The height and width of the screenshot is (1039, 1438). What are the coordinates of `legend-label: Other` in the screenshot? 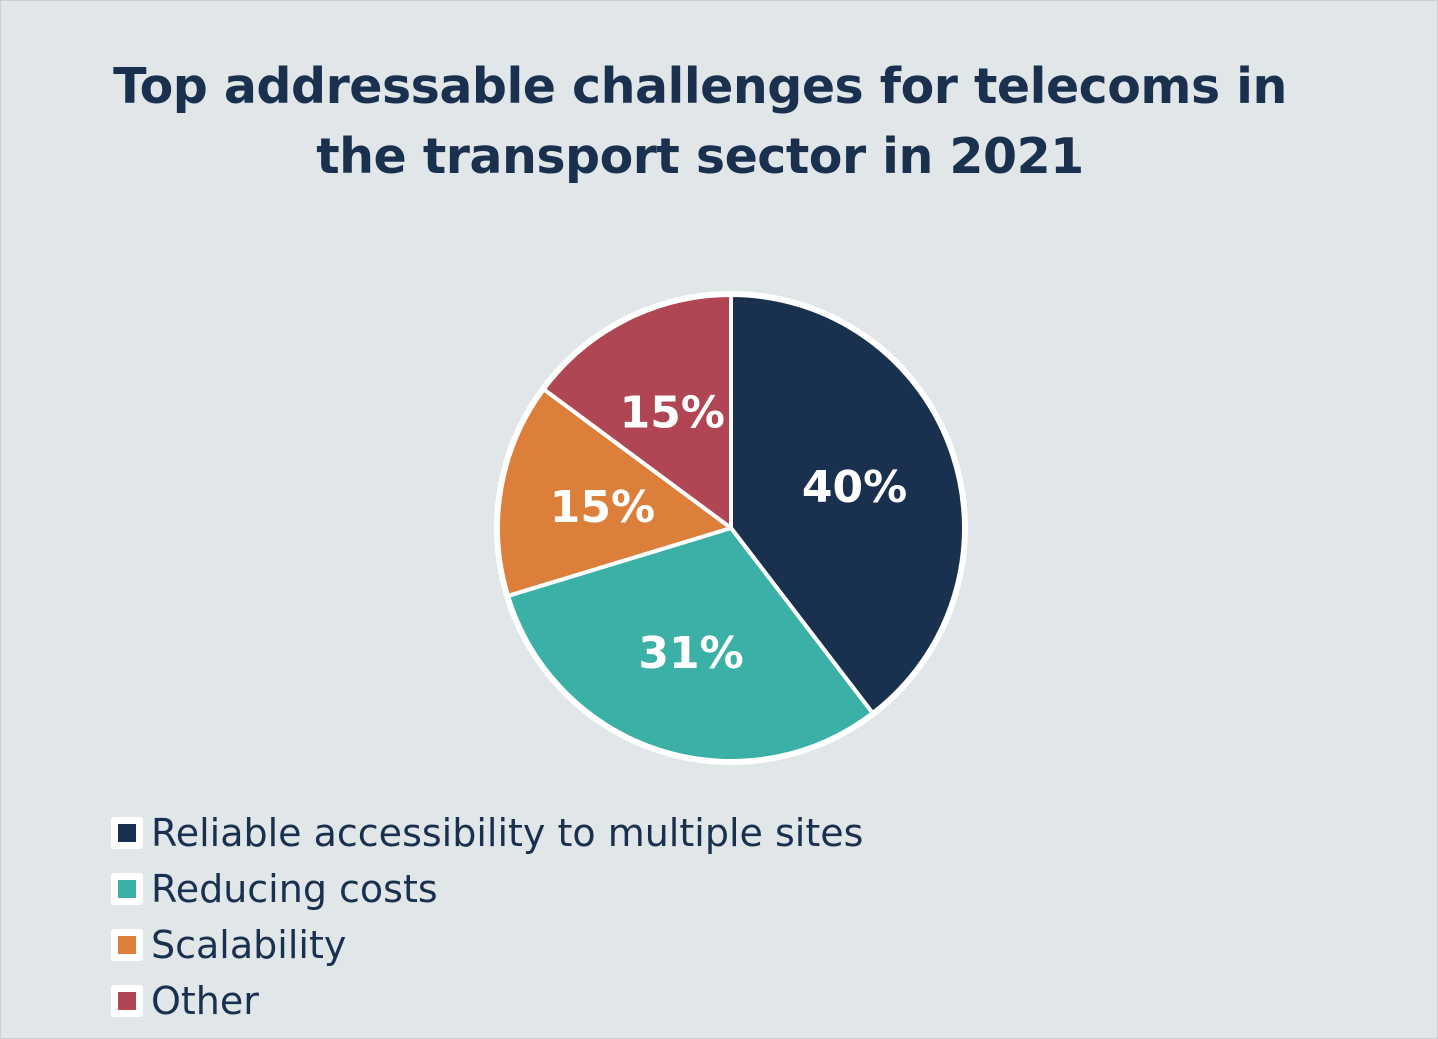 It's located at (205, 1001).